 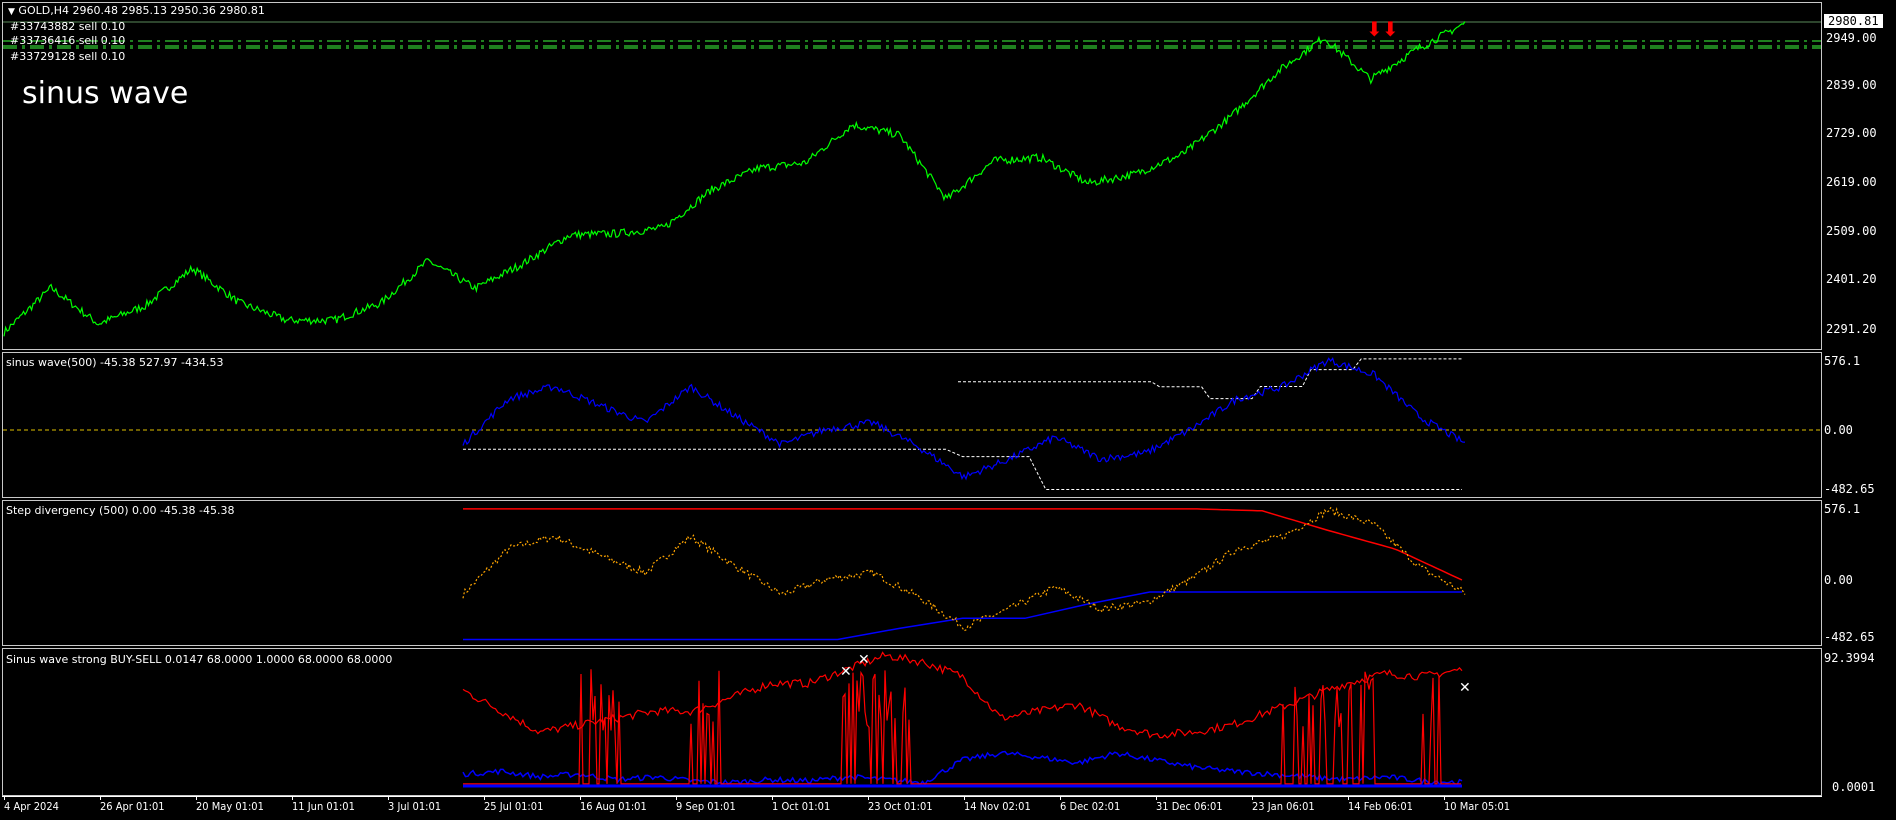 I want to click on time-label: 6 Dec 02:01, so click(x=1090, y=806).